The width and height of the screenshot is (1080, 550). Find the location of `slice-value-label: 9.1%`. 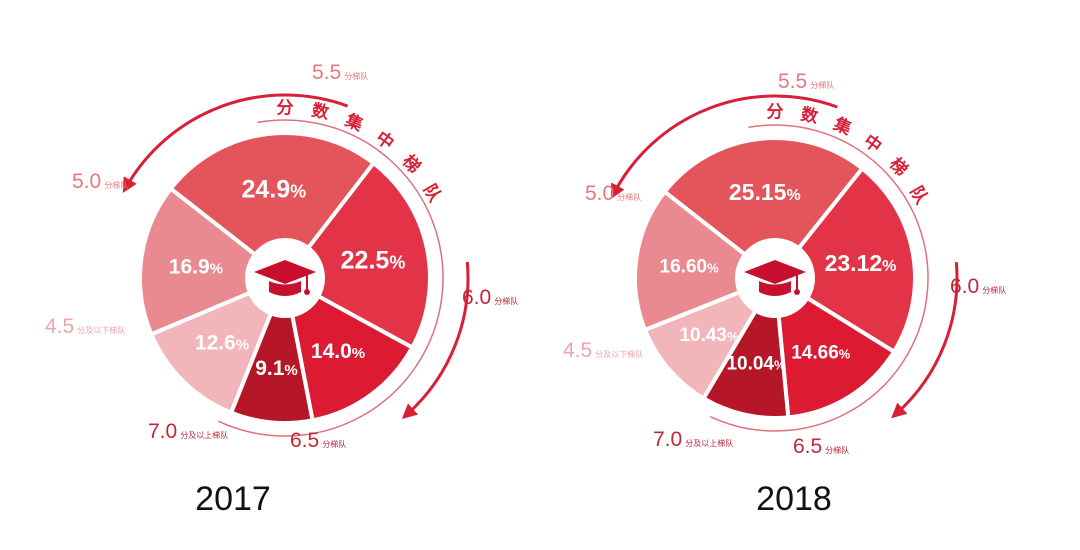

slice-value-label: 9.1% is located at coordinates (276, 368).